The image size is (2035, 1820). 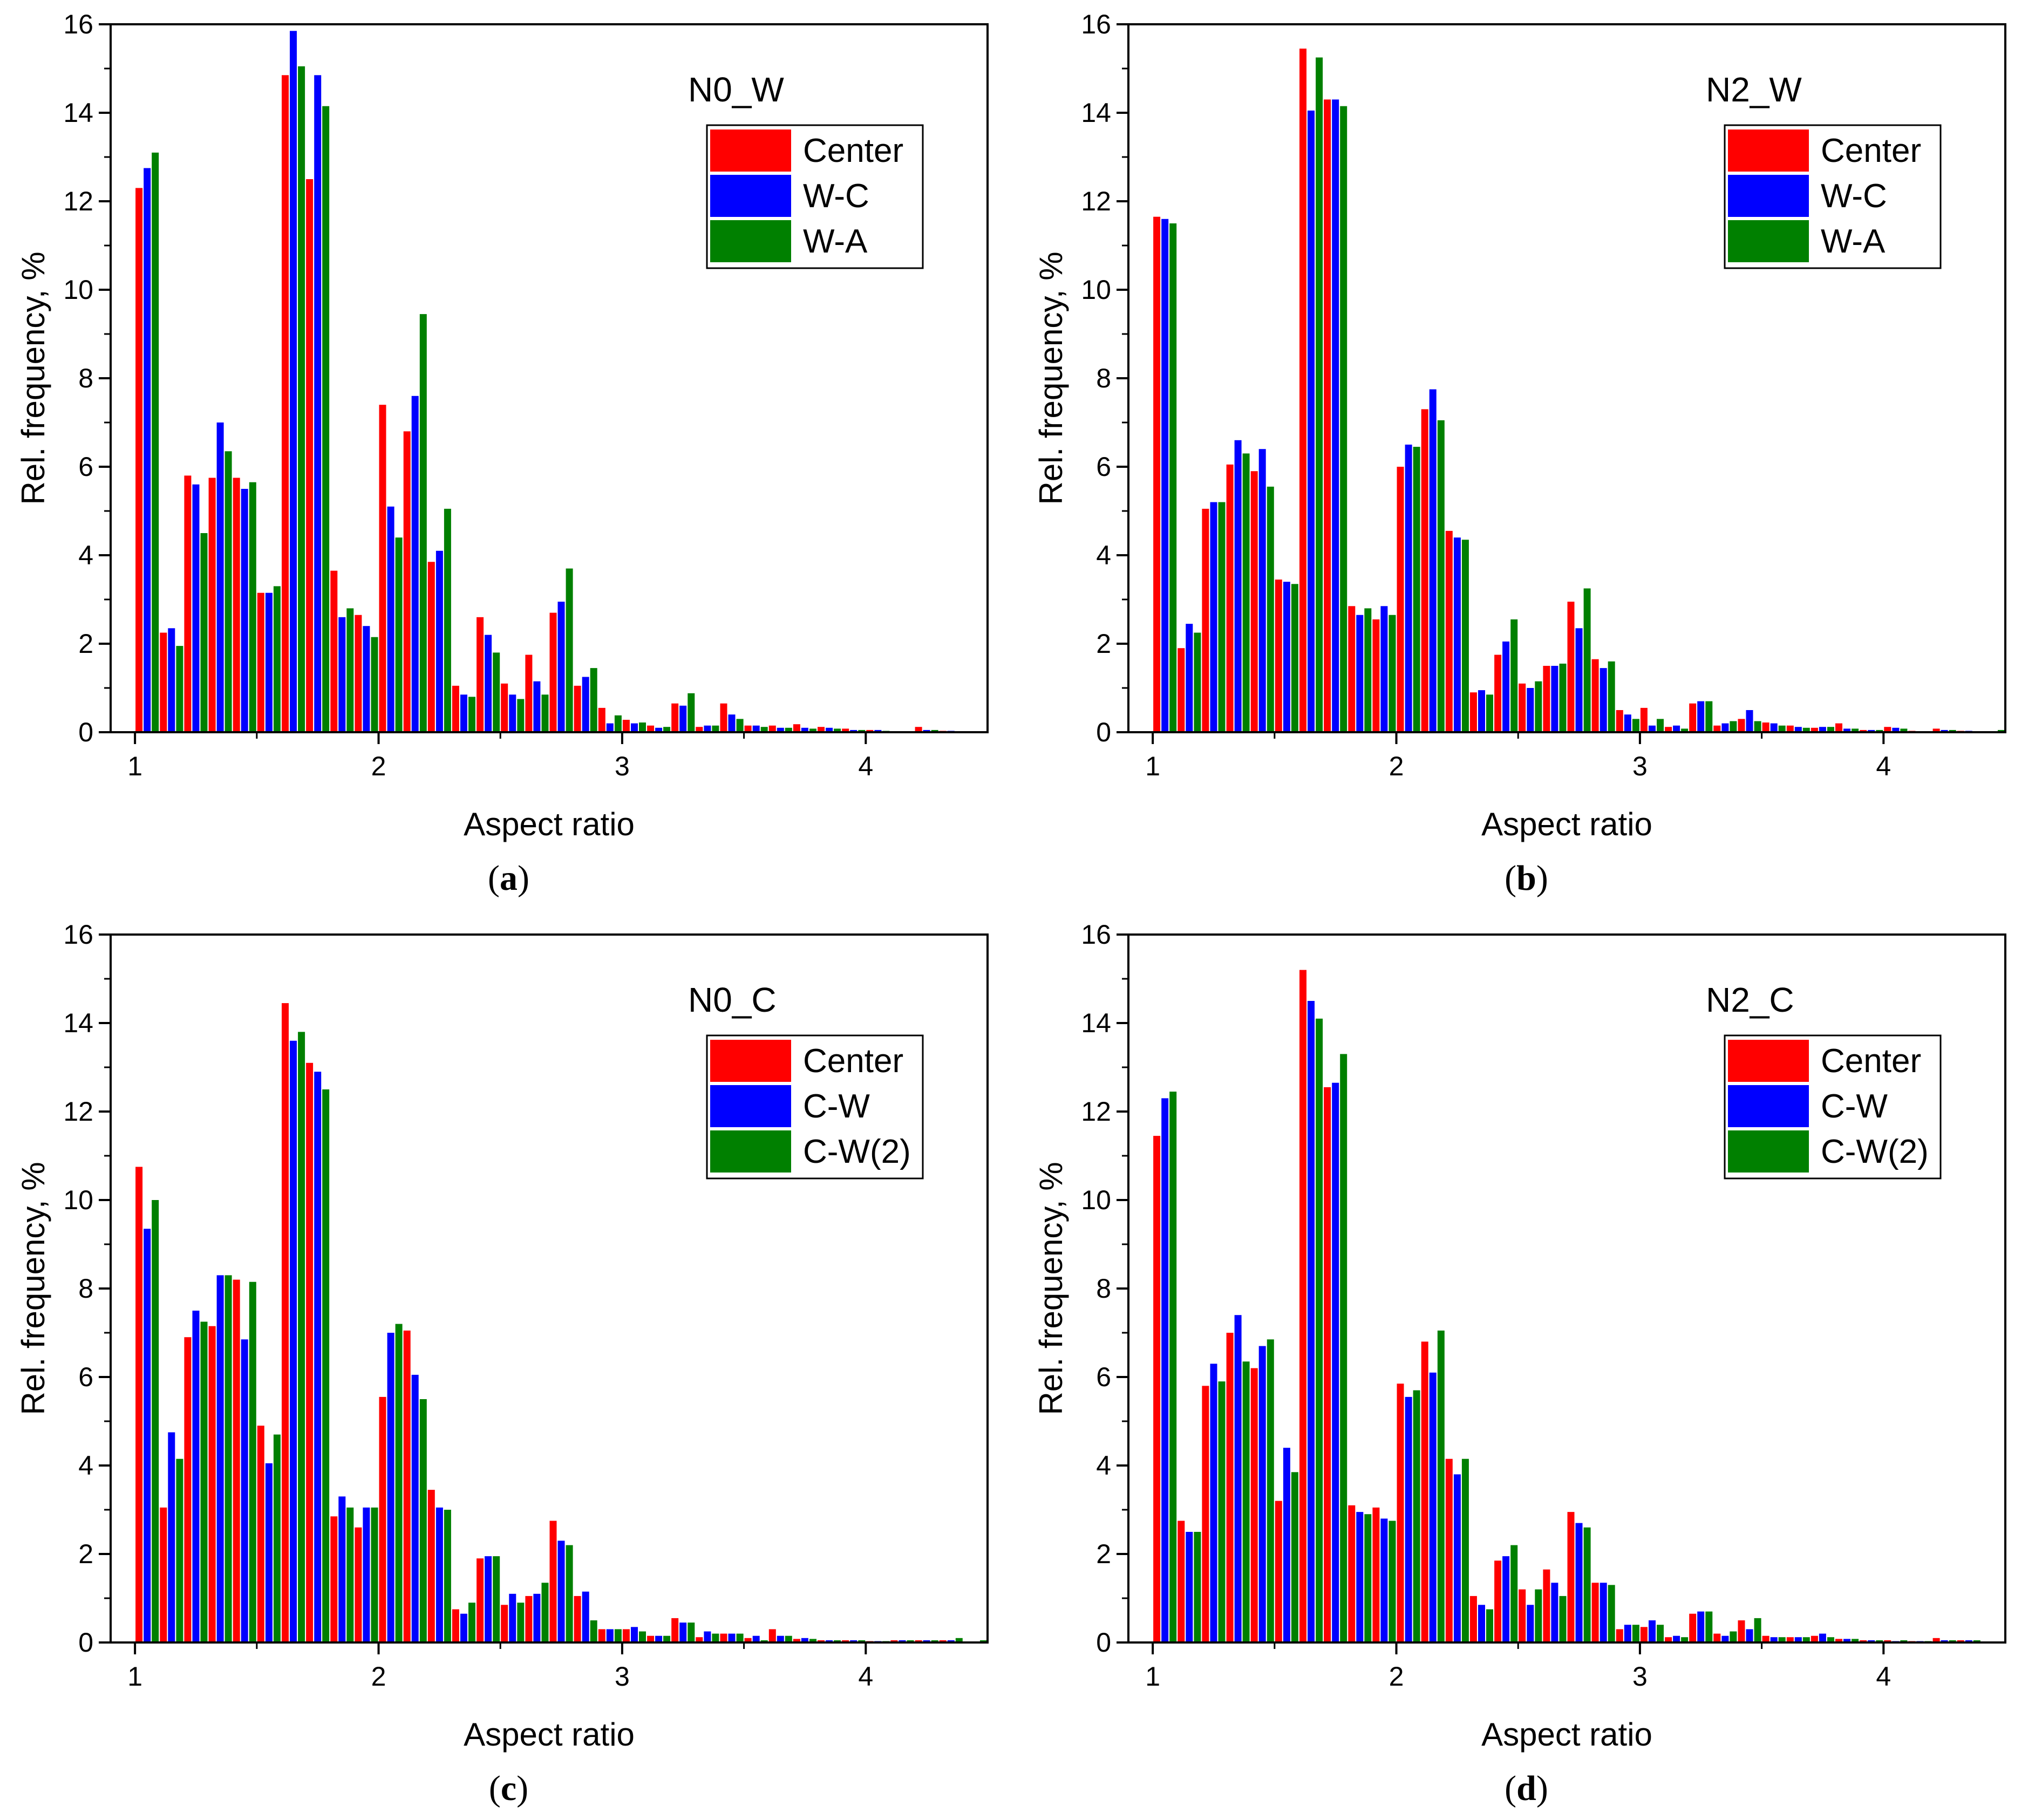 What do you see at coordinates (1538, 1615) in the screenshot?
I see `bar-c-w-2--15` at bounding box center [1538, 1615].